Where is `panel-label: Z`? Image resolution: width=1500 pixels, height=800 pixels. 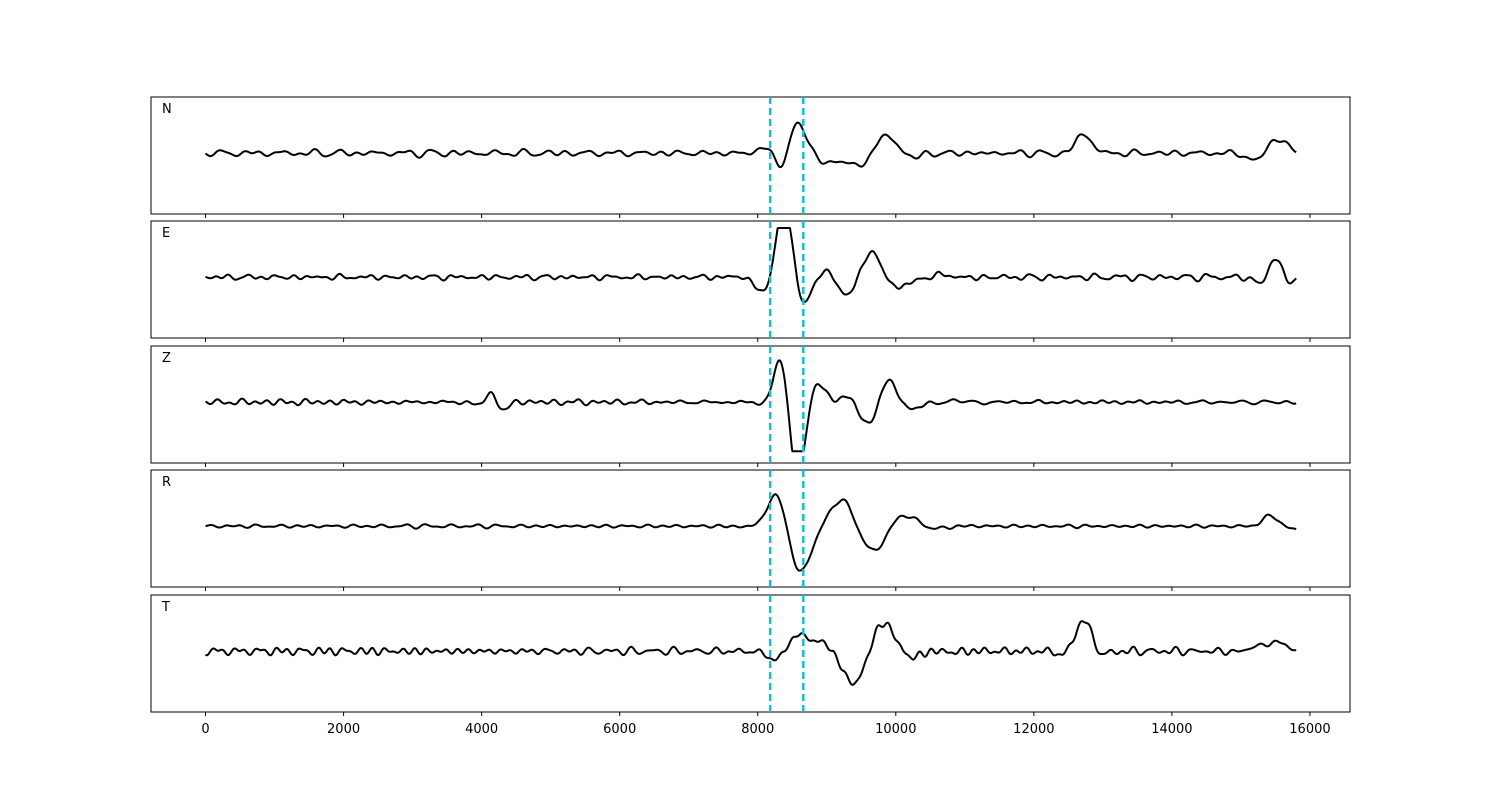 panel-label: Z is located at coordinates (166, 358).